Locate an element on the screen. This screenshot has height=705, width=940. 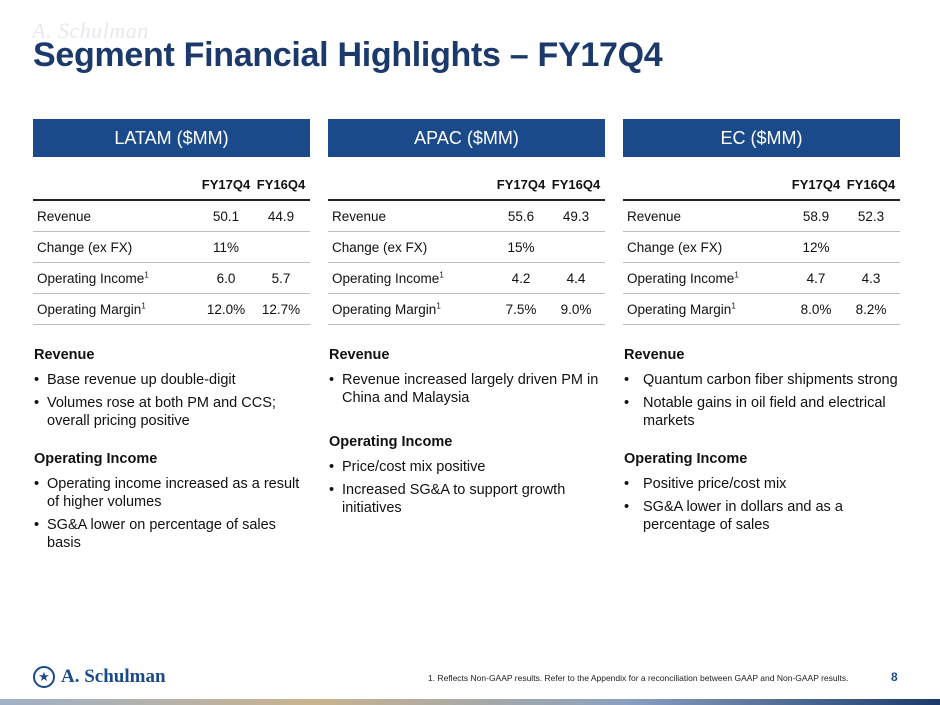
cell-value: 4.7 is located at coordinates (816, 278).